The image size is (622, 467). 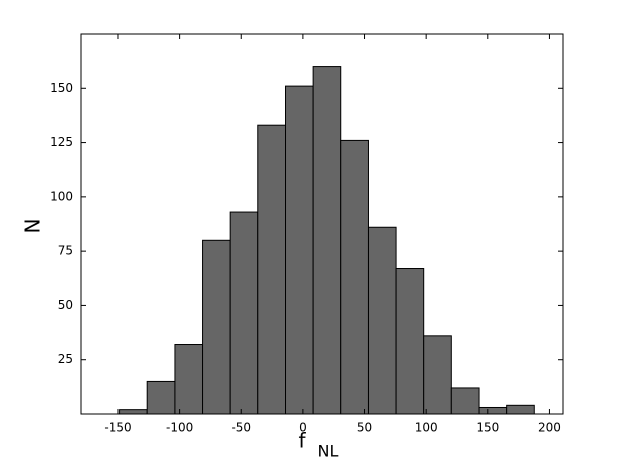 What do you see at coordinates (61, 142) in the screenshot?
I see `y-tick-label: 125` at bounding box center [61, 142].